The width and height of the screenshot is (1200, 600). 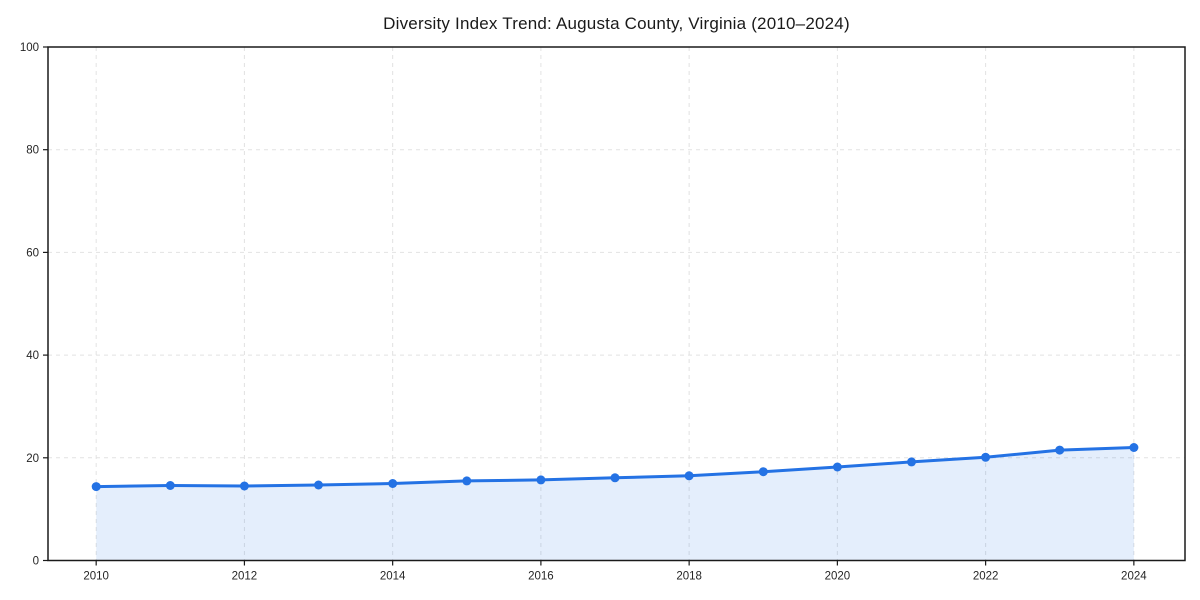 What do you see at coordinates (1060, 450) in the screenshot?
I see `data-point-2023` at bounding box center [1060, 450].